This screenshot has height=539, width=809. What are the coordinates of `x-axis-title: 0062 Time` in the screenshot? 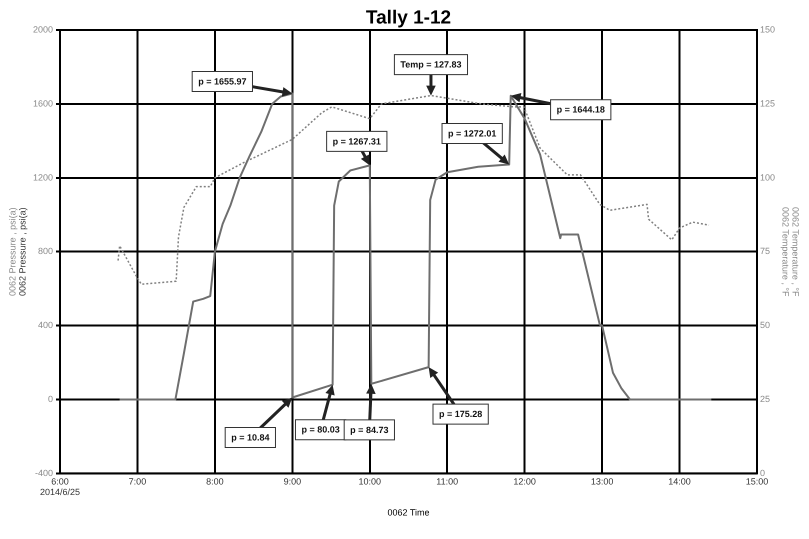 It's located at (408, 512).